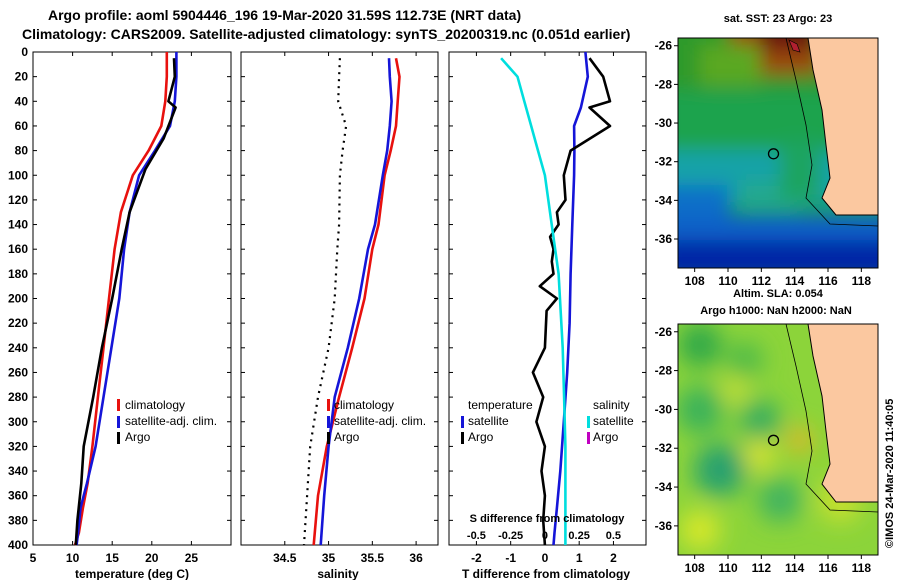  What do you see at coordinates (113, 558) in the screenshot?
I see `temperature-xtick-label: 15` at bounding box center [113, 558].